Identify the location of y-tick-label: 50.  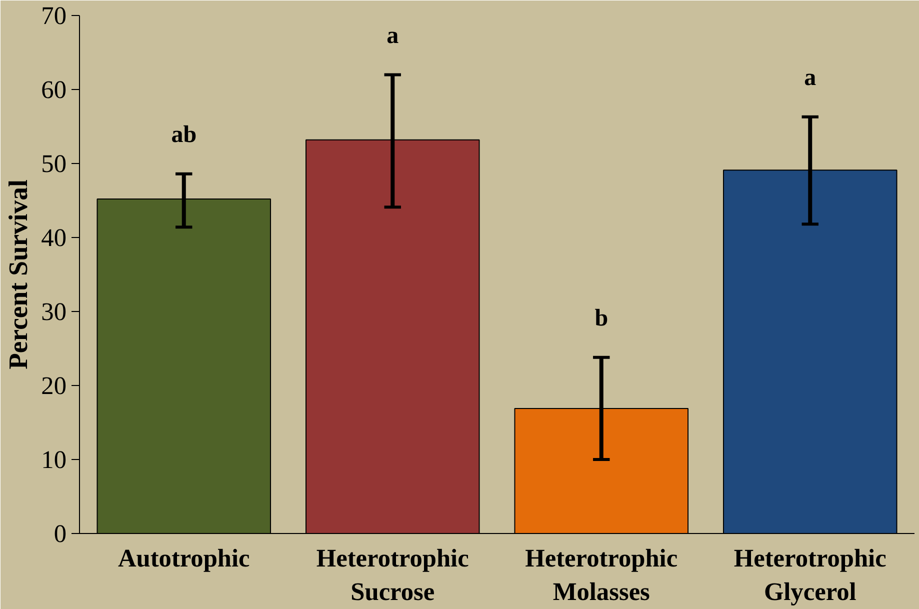
(53, 164).